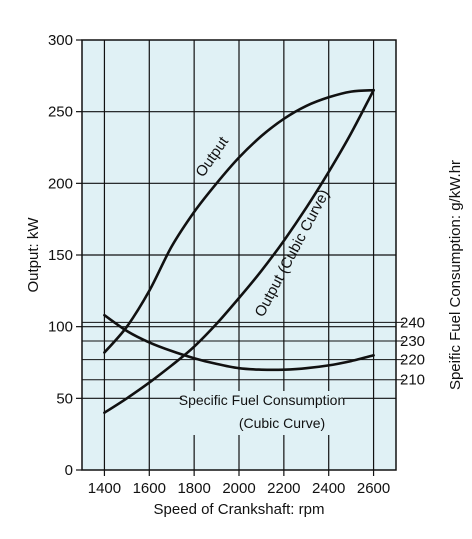  I want to click on y-tick-label: 150, so click(60, 255).